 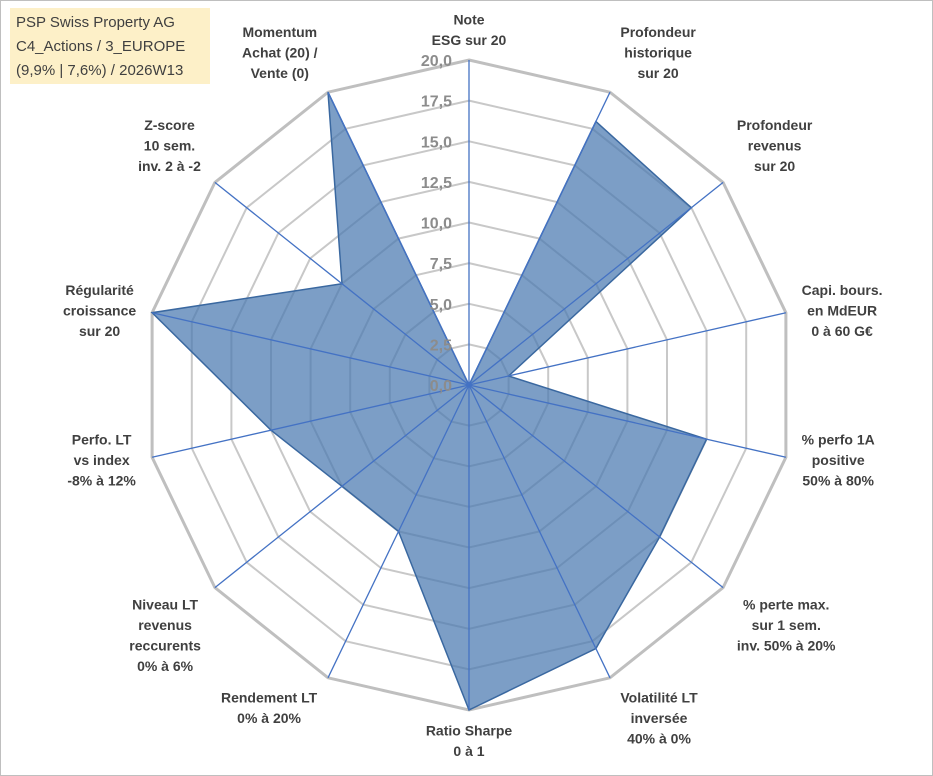 I want to click on axis-label-1: Profondeur historique sur 20, so click(x=658, y=52).